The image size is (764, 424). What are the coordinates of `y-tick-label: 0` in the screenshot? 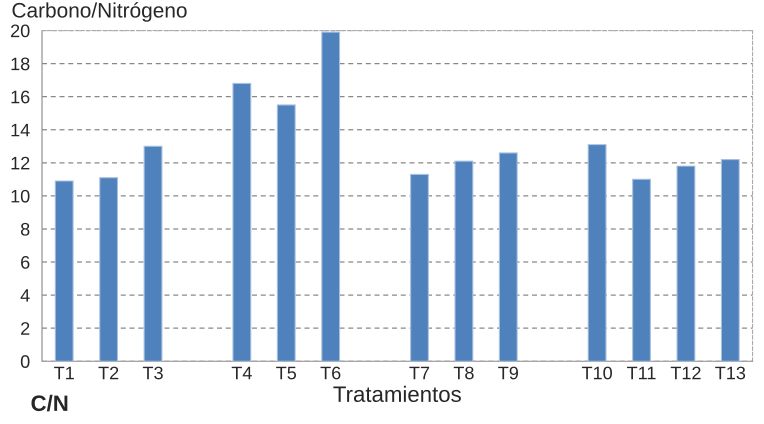 It's located at (25, 361).